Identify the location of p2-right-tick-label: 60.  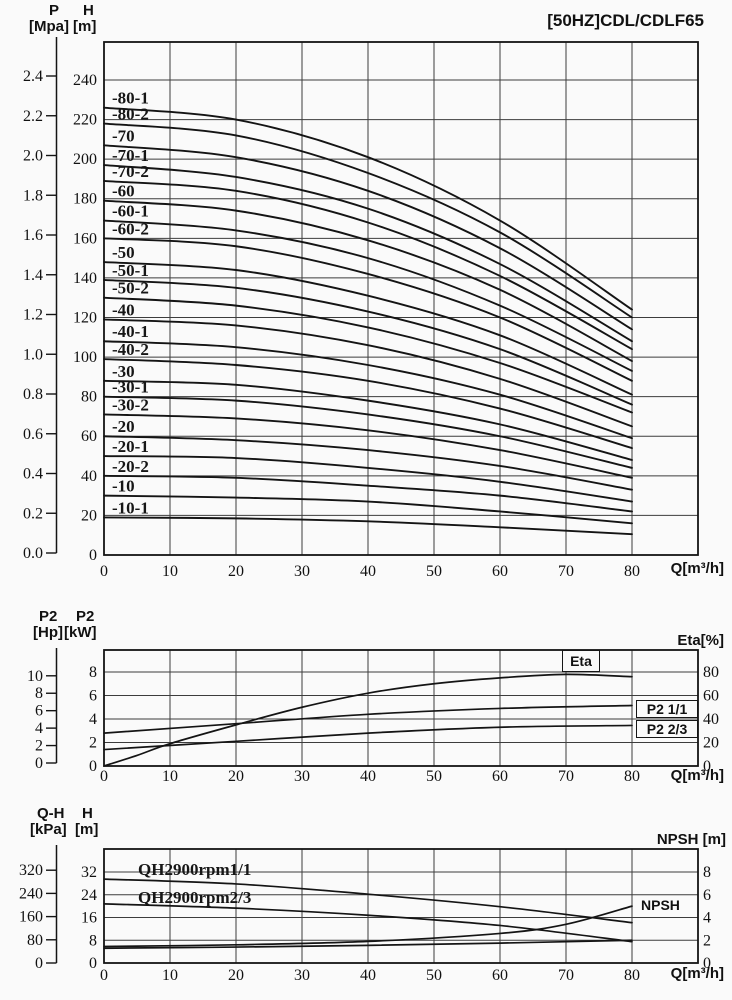
(711, 696).